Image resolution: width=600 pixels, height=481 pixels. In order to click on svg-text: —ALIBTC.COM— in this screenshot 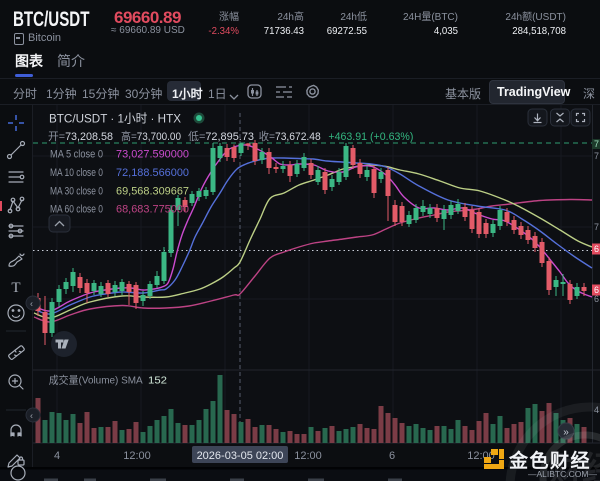, I will do `click(562, 474)`.